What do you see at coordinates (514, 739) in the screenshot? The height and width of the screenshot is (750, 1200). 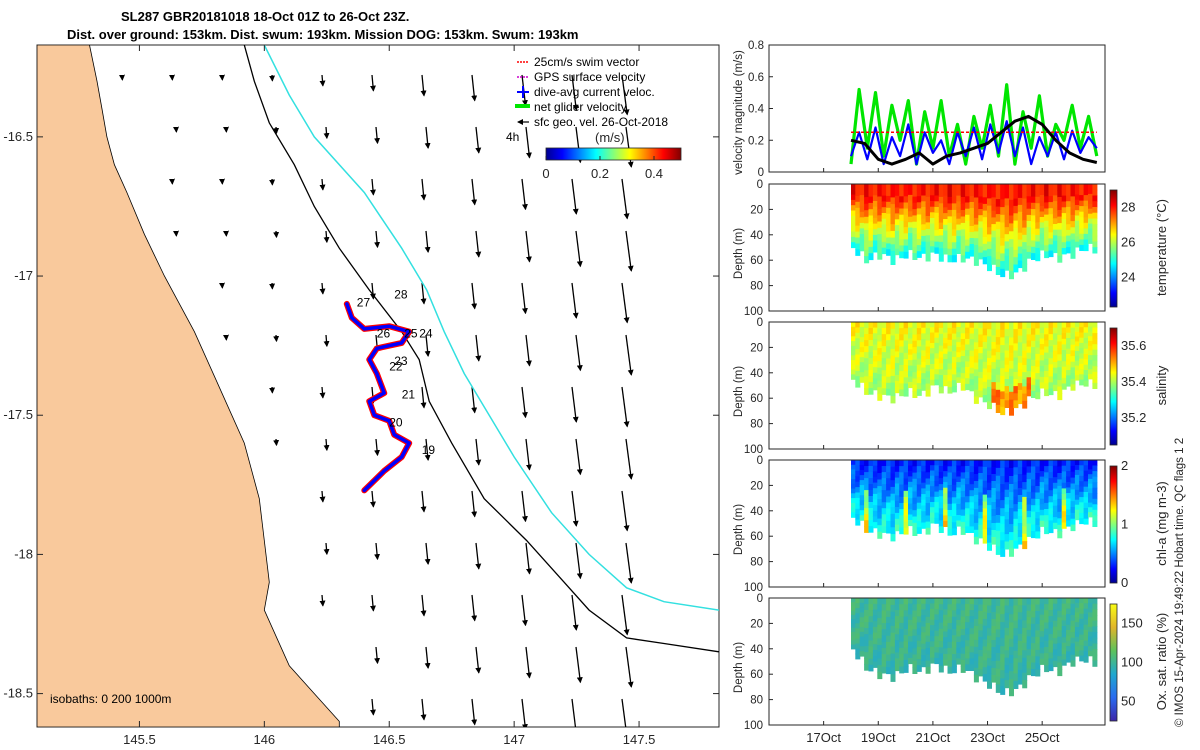 I see `map-xtick-label: 147` at bounding box center [514, 739].